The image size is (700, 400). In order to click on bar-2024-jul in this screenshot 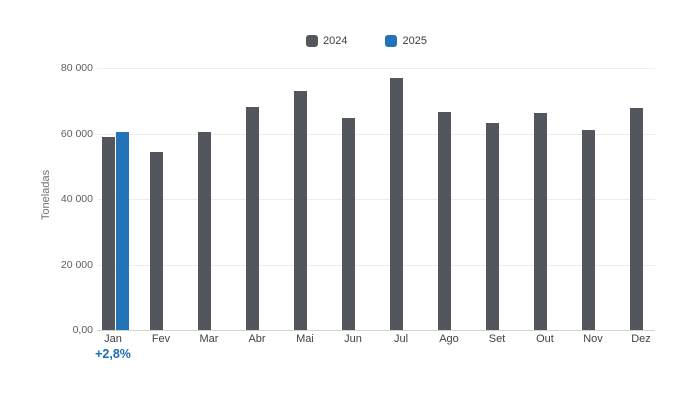, I will do `click(396, 204)`.